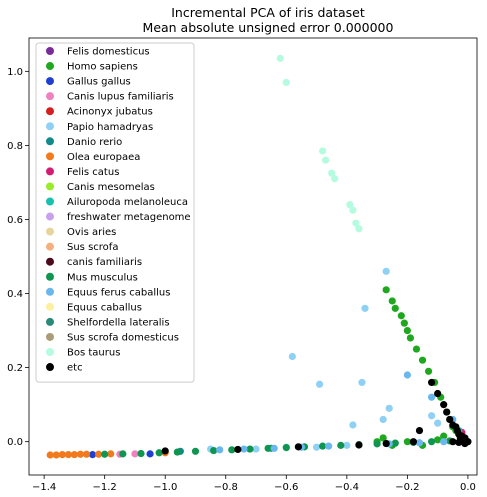 The width and height of the screenshot is (487, 497). What do you see at coordinates (110, 127) in the screenshot?
I see `legend-label: Papio hamadryas` at bounding box center [110, 127].